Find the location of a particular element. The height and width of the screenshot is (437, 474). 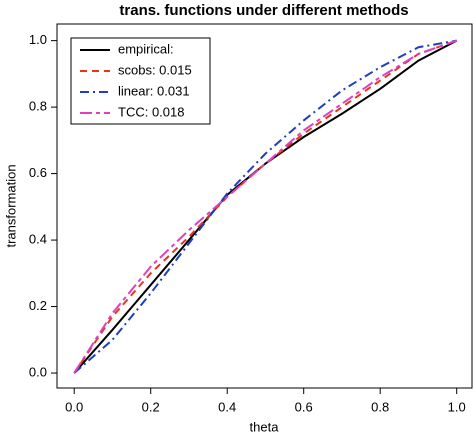

y-axis-label: transformation is located at coordinates (10, 205).